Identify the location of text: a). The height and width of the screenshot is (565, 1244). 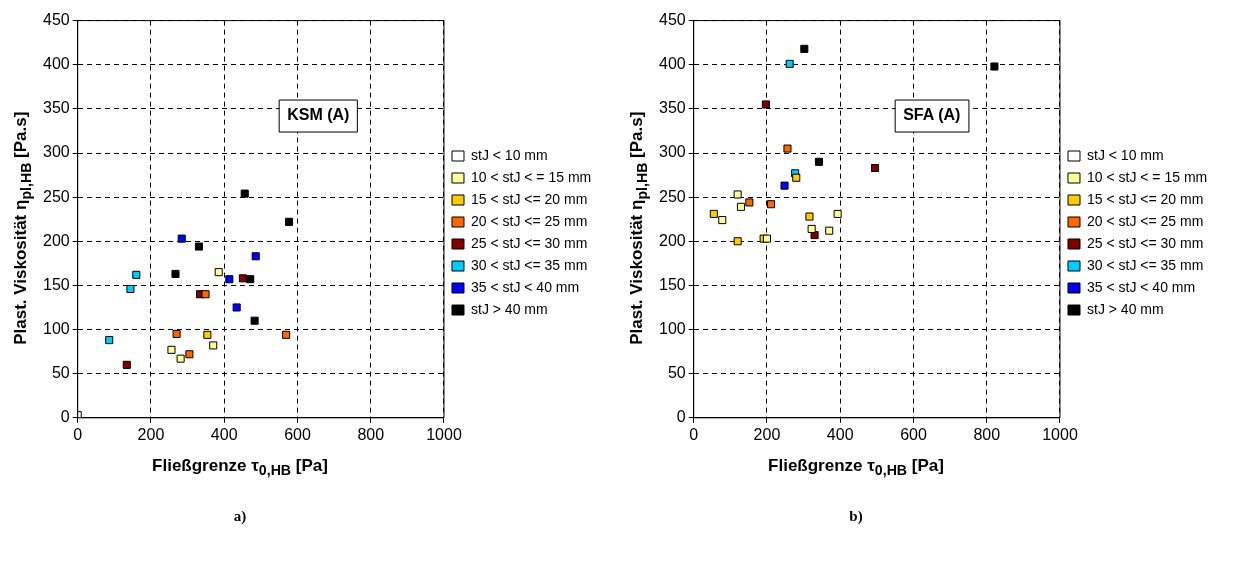
(240, 516).